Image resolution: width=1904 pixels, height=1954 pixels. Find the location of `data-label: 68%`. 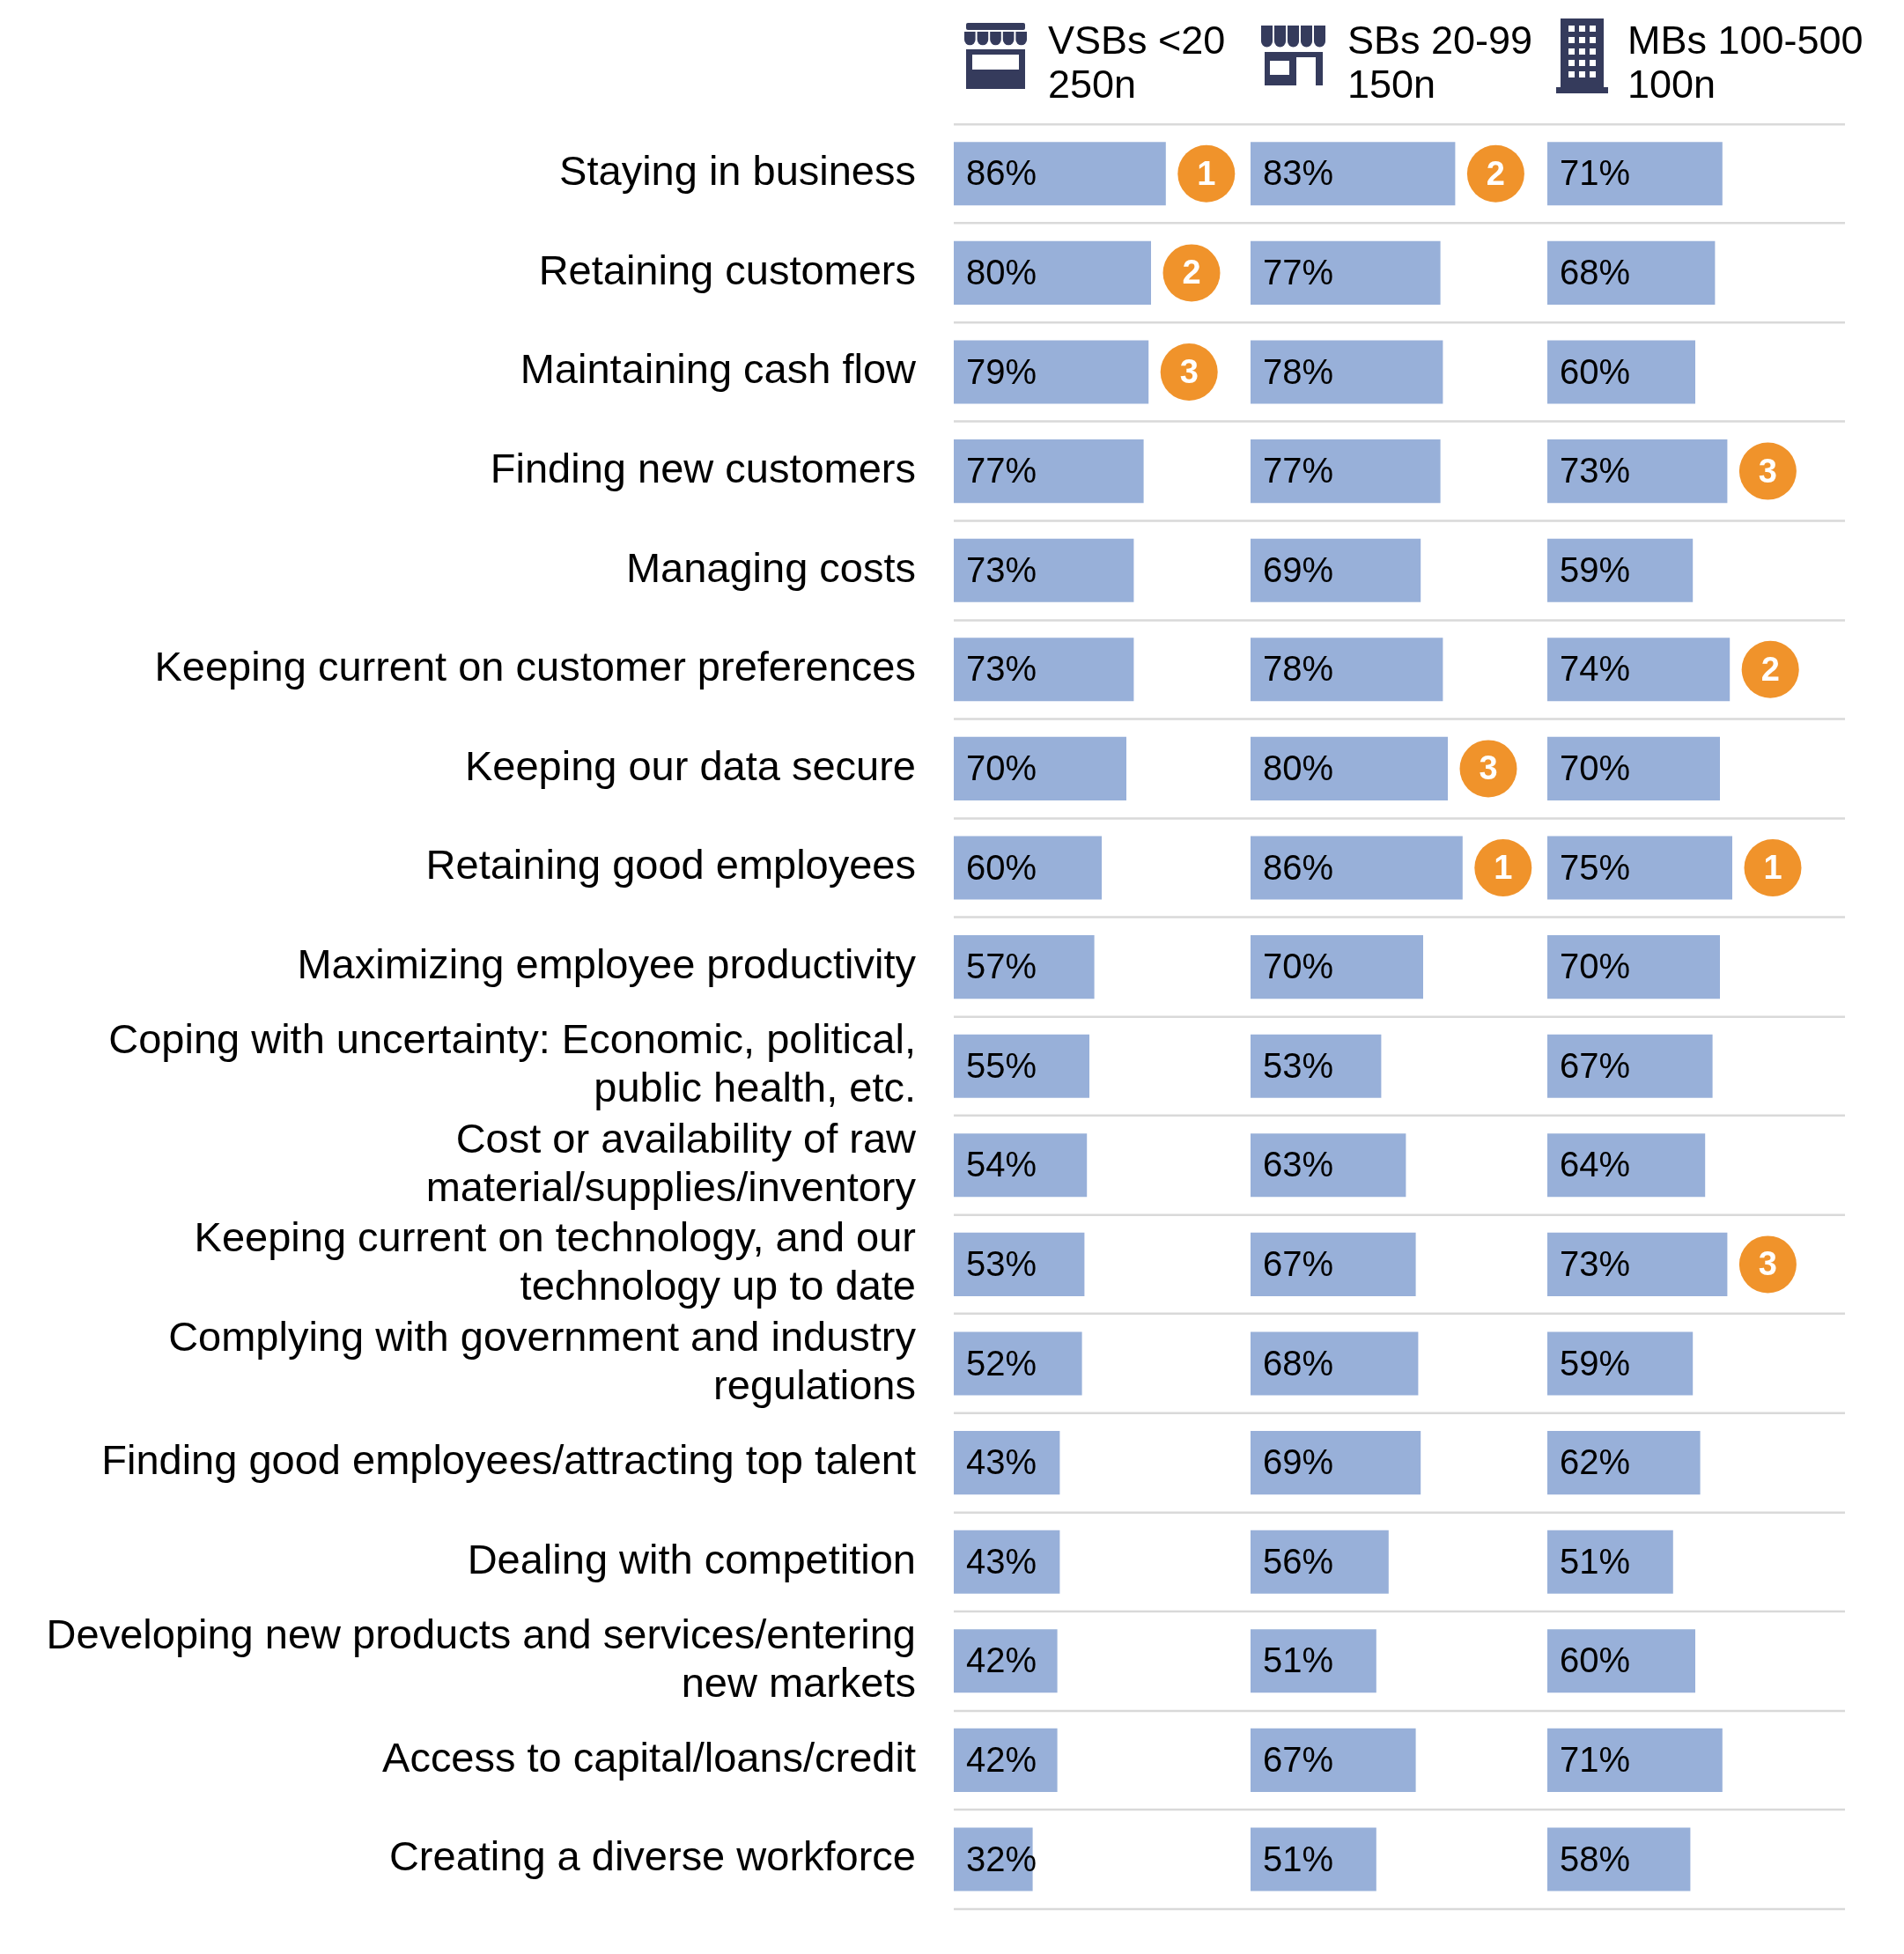

data-label: 68% is located at coordinates (1595, 272).